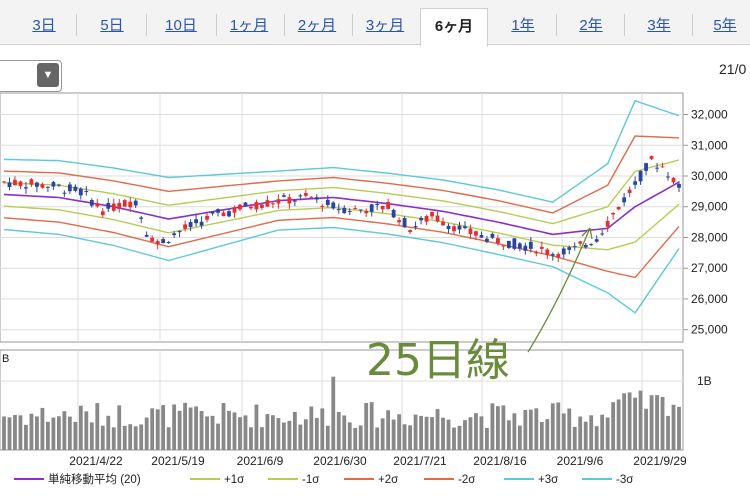  What do you see at coordinates (31, 76) in the screenshot?
I see `indicator-select: ▼` at bounding box center [31, 76].